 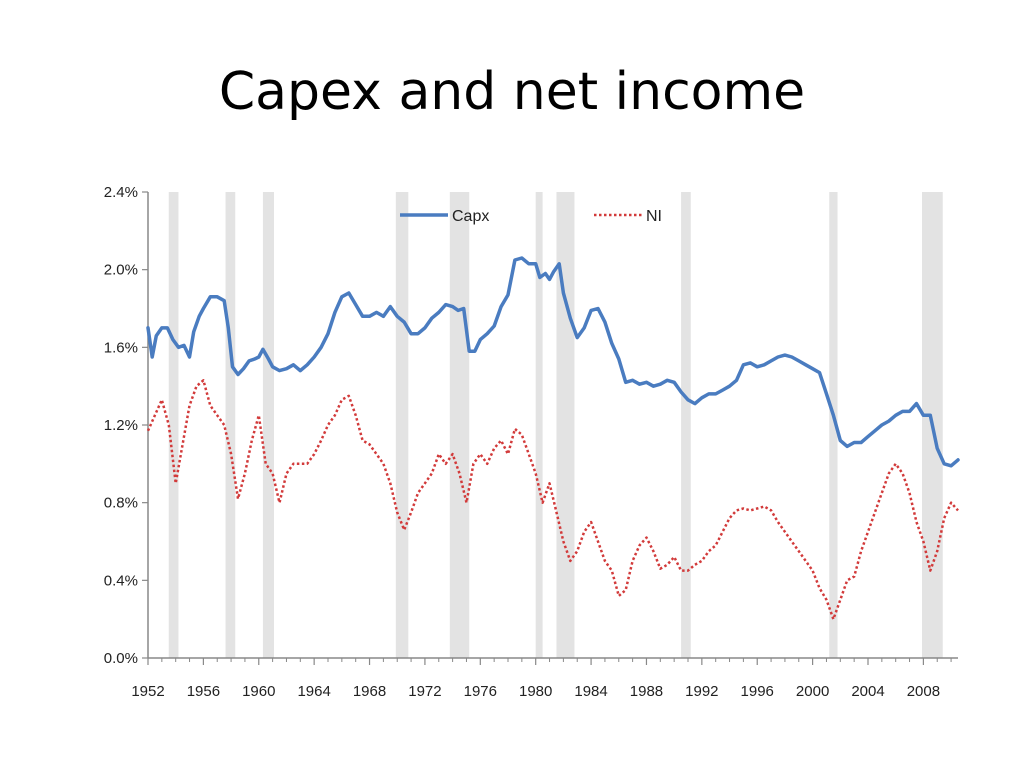 I want to click on x-tick-label: 1976, so click(x=480, y=691).